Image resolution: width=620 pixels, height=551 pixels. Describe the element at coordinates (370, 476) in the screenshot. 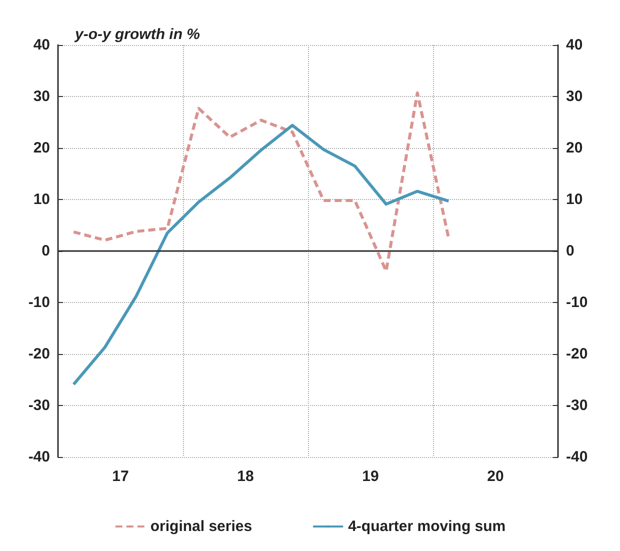

I see `x-tick-label: 19` at that location.